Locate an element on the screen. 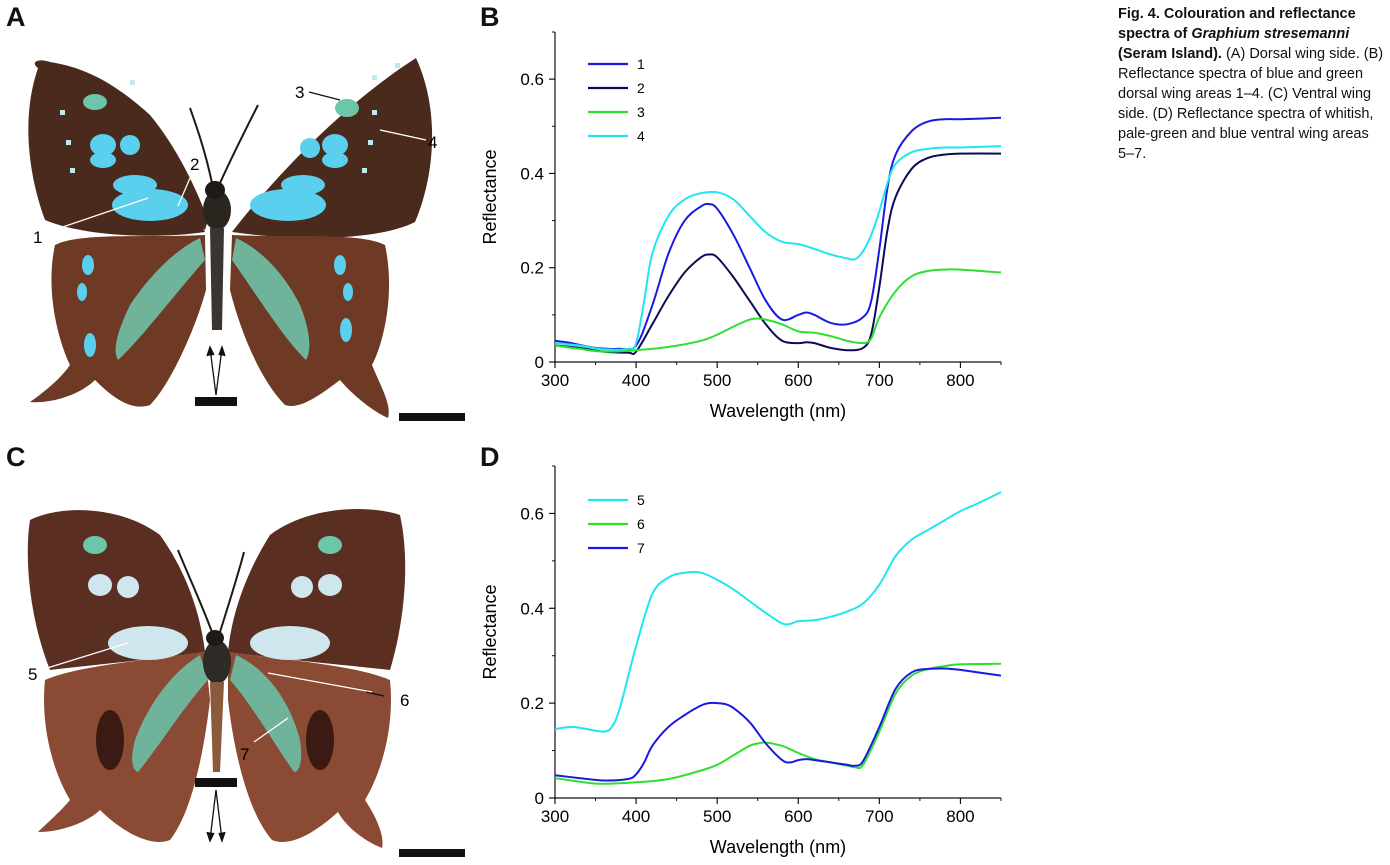  scale-bar-c is located at coordinates (432, 853).